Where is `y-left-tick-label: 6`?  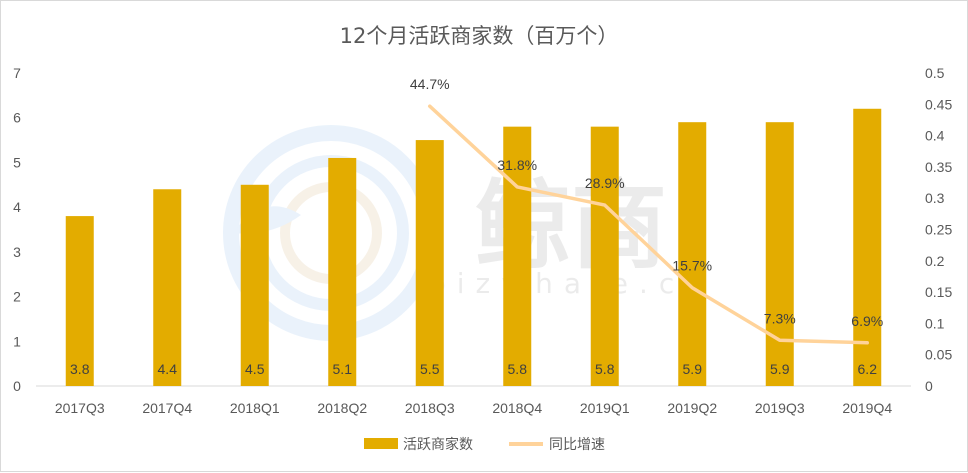
y-left-tick-label: 6 is located at coordinates (17, 118).